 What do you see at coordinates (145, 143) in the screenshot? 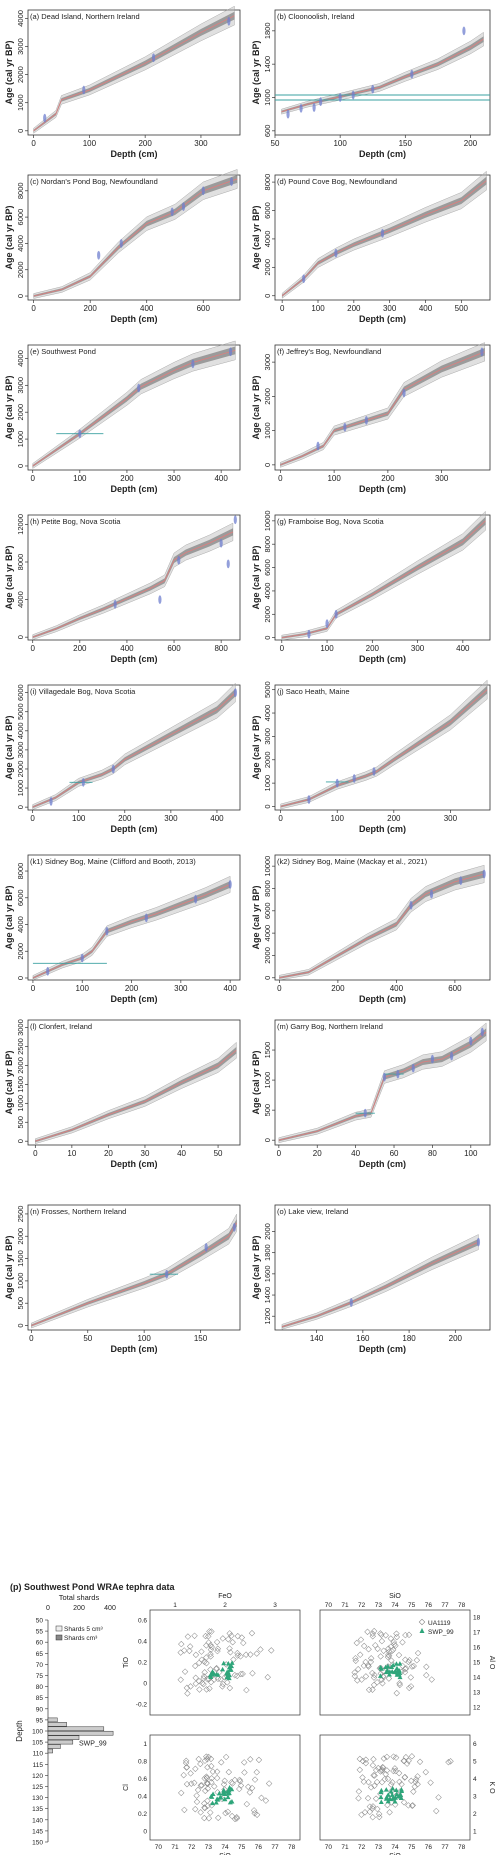
I see `x-tick-label: 200` at bounding box center [145, 143].